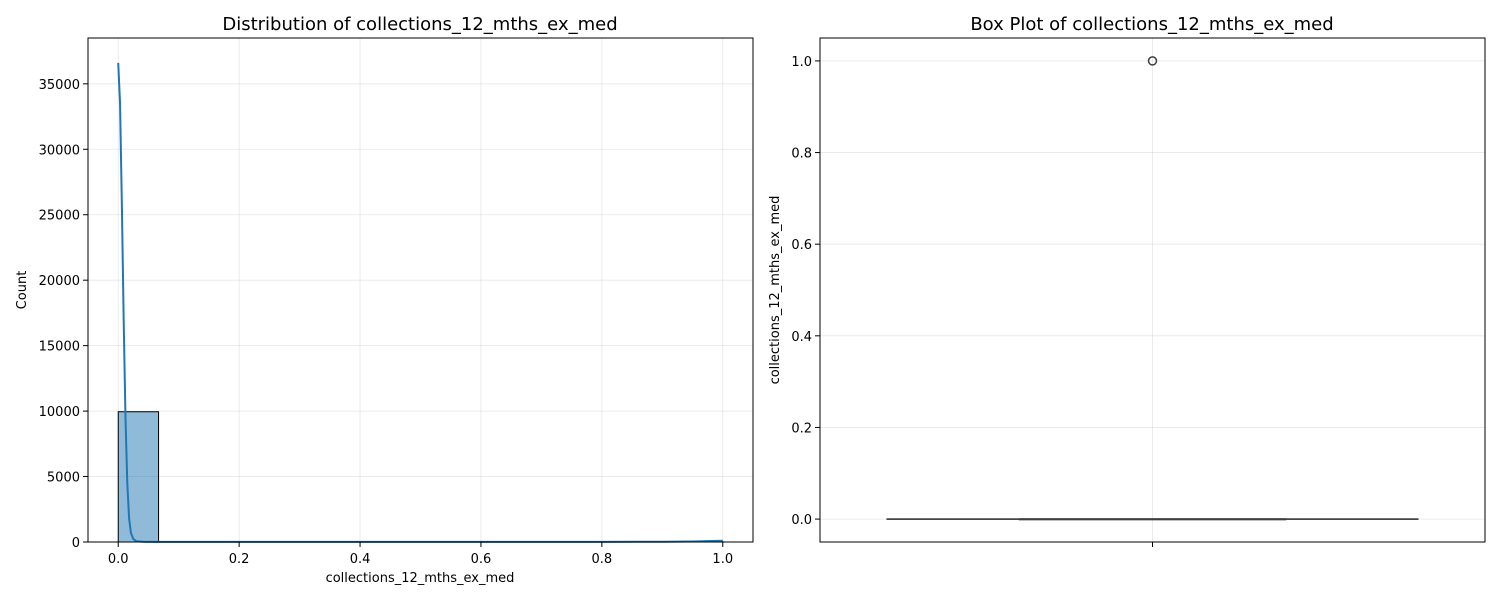 This screenshot has height=604, width=1500. I want to click on x-tick-label: 1.0, so click(722, 559).